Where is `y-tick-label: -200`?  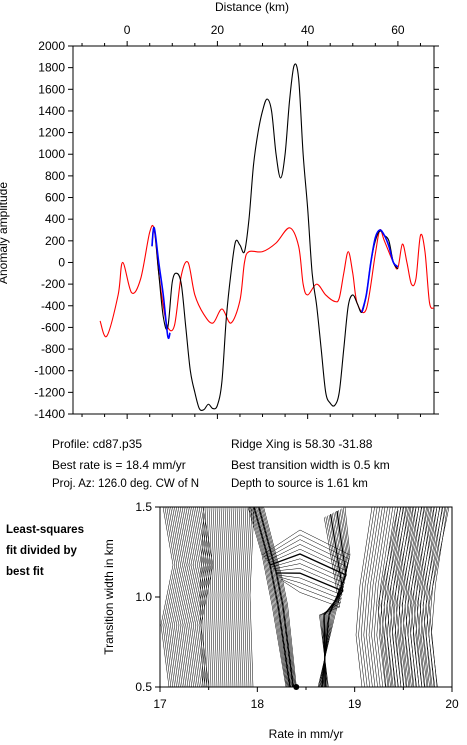 y-tick-label: -200 is located at coordinates (53, 284).